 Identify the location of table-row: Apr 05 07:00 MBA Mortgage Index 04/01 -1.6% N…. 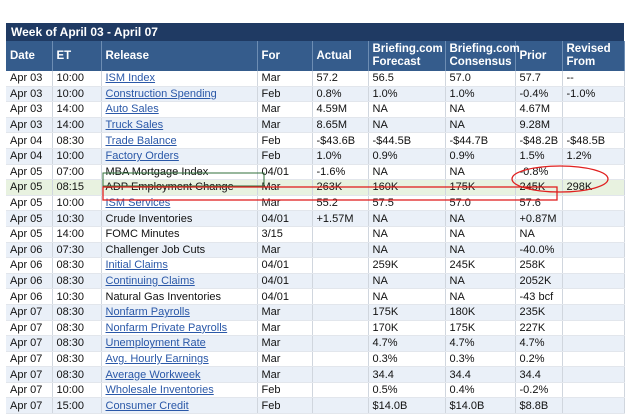
(315, 172).